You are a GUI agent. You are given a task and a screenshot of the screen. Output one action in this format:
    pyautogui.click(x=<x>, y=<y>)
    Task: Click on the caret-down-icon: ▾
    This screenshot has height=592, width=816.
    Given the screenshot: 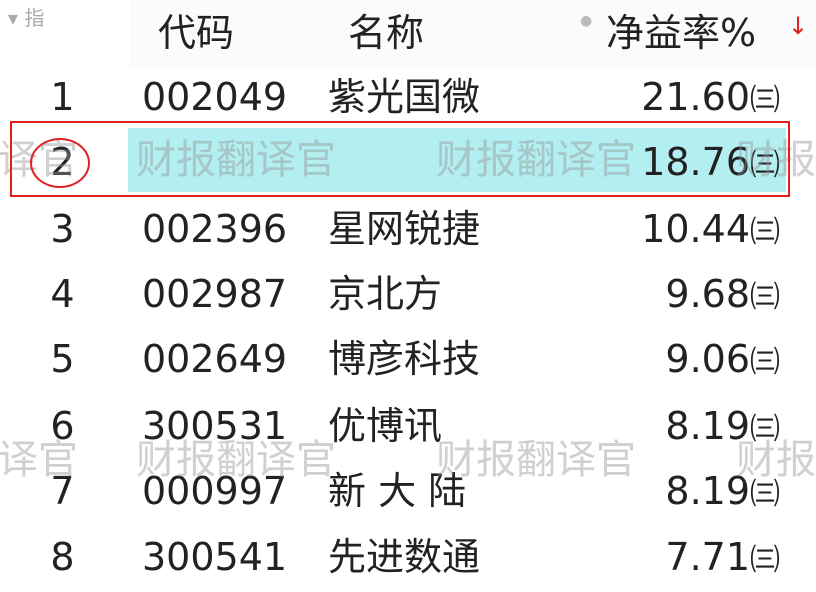 What is the action you would take?
    pyautogui.click(x=13, y=18)
    